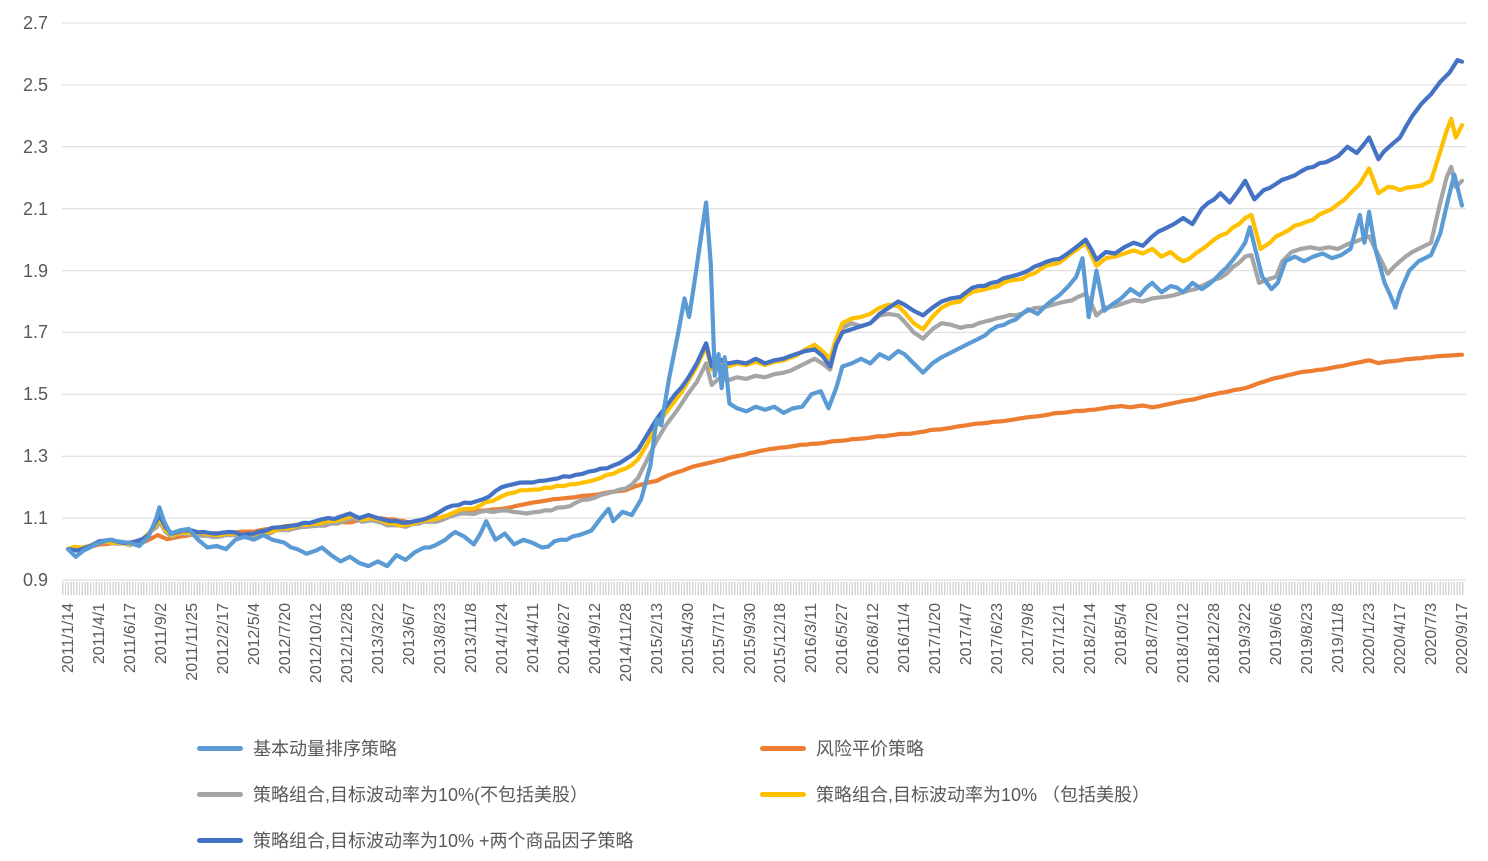 Image resolution: width=1488 pixels, height=861 pixels. I want to click on x-axis-tick-strip, so click(763, 588).